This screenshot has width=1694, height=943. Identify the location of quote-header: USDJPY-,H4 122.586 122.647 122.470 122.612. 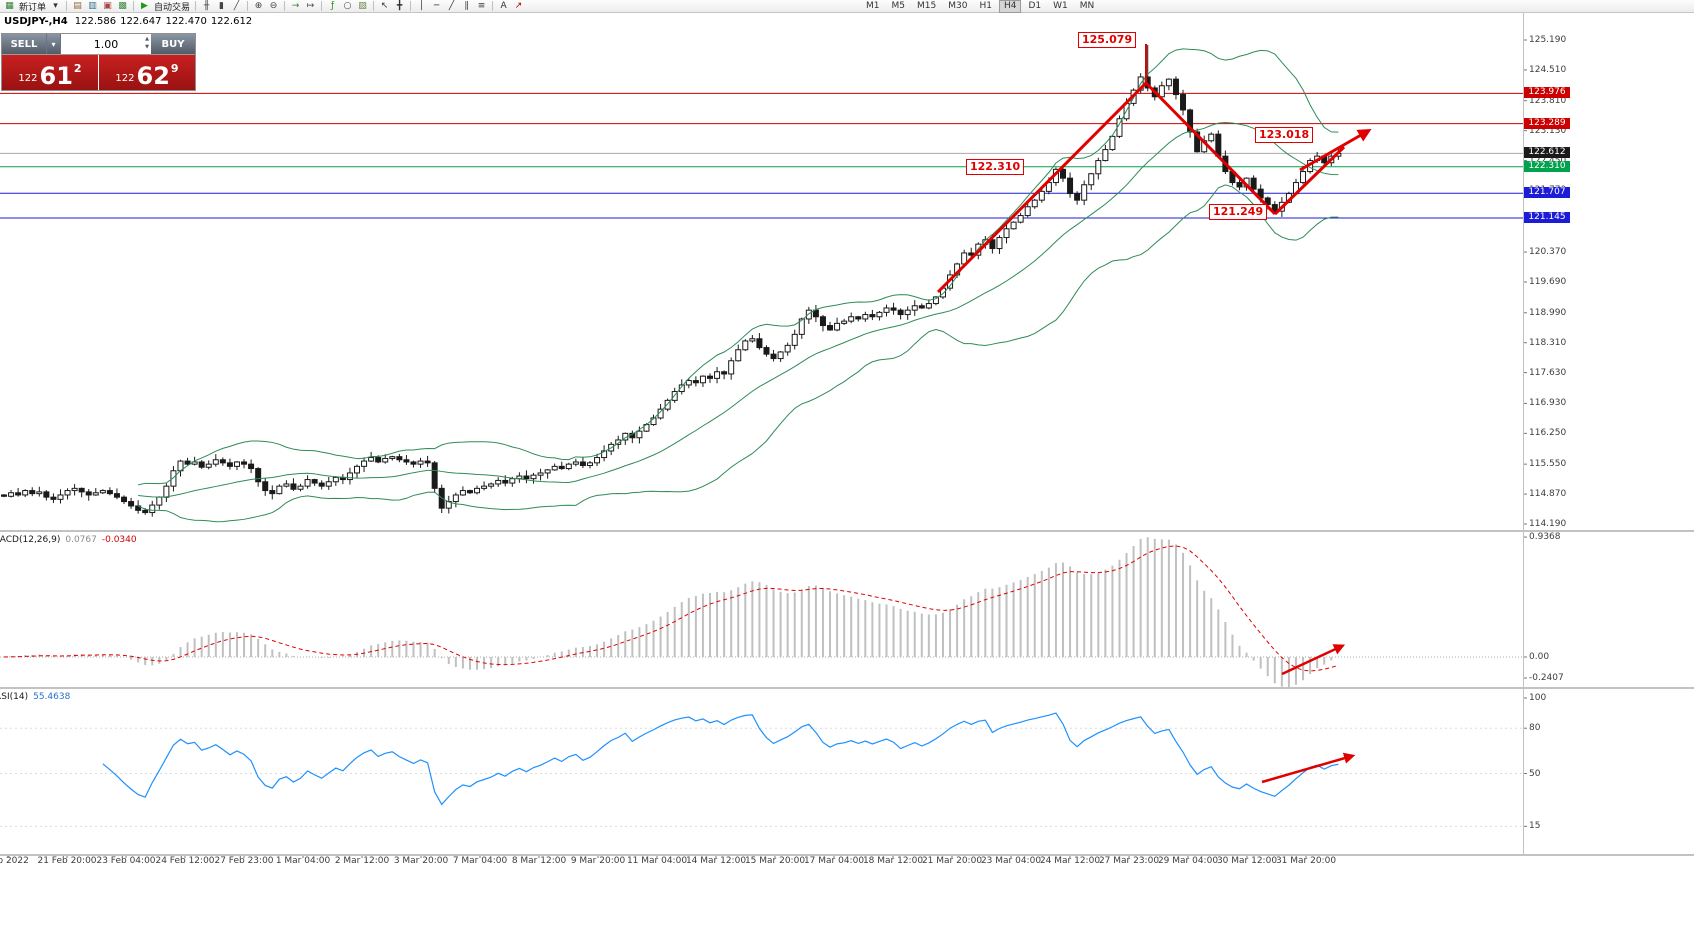
(130, 21).